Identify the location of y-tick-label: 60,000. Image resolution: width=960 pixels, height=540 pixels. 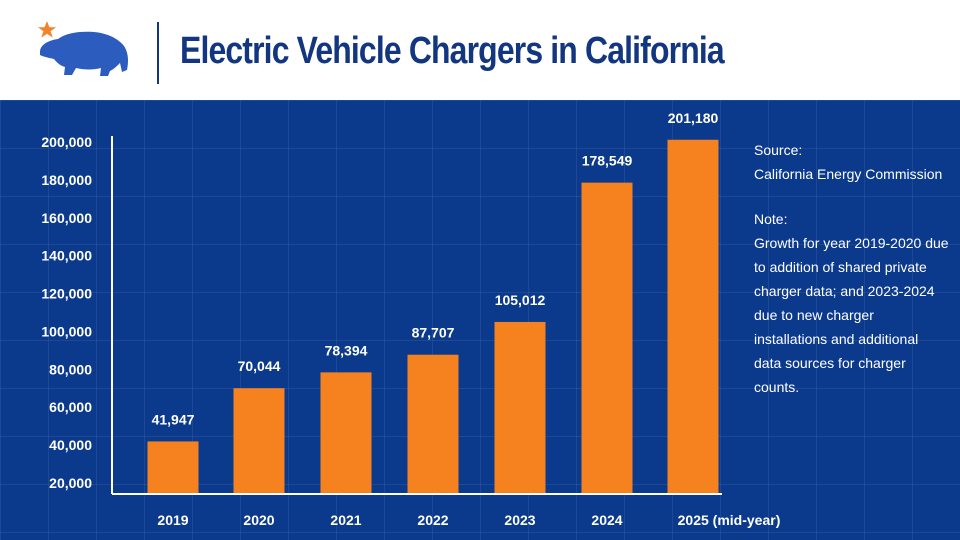
(70, 407).